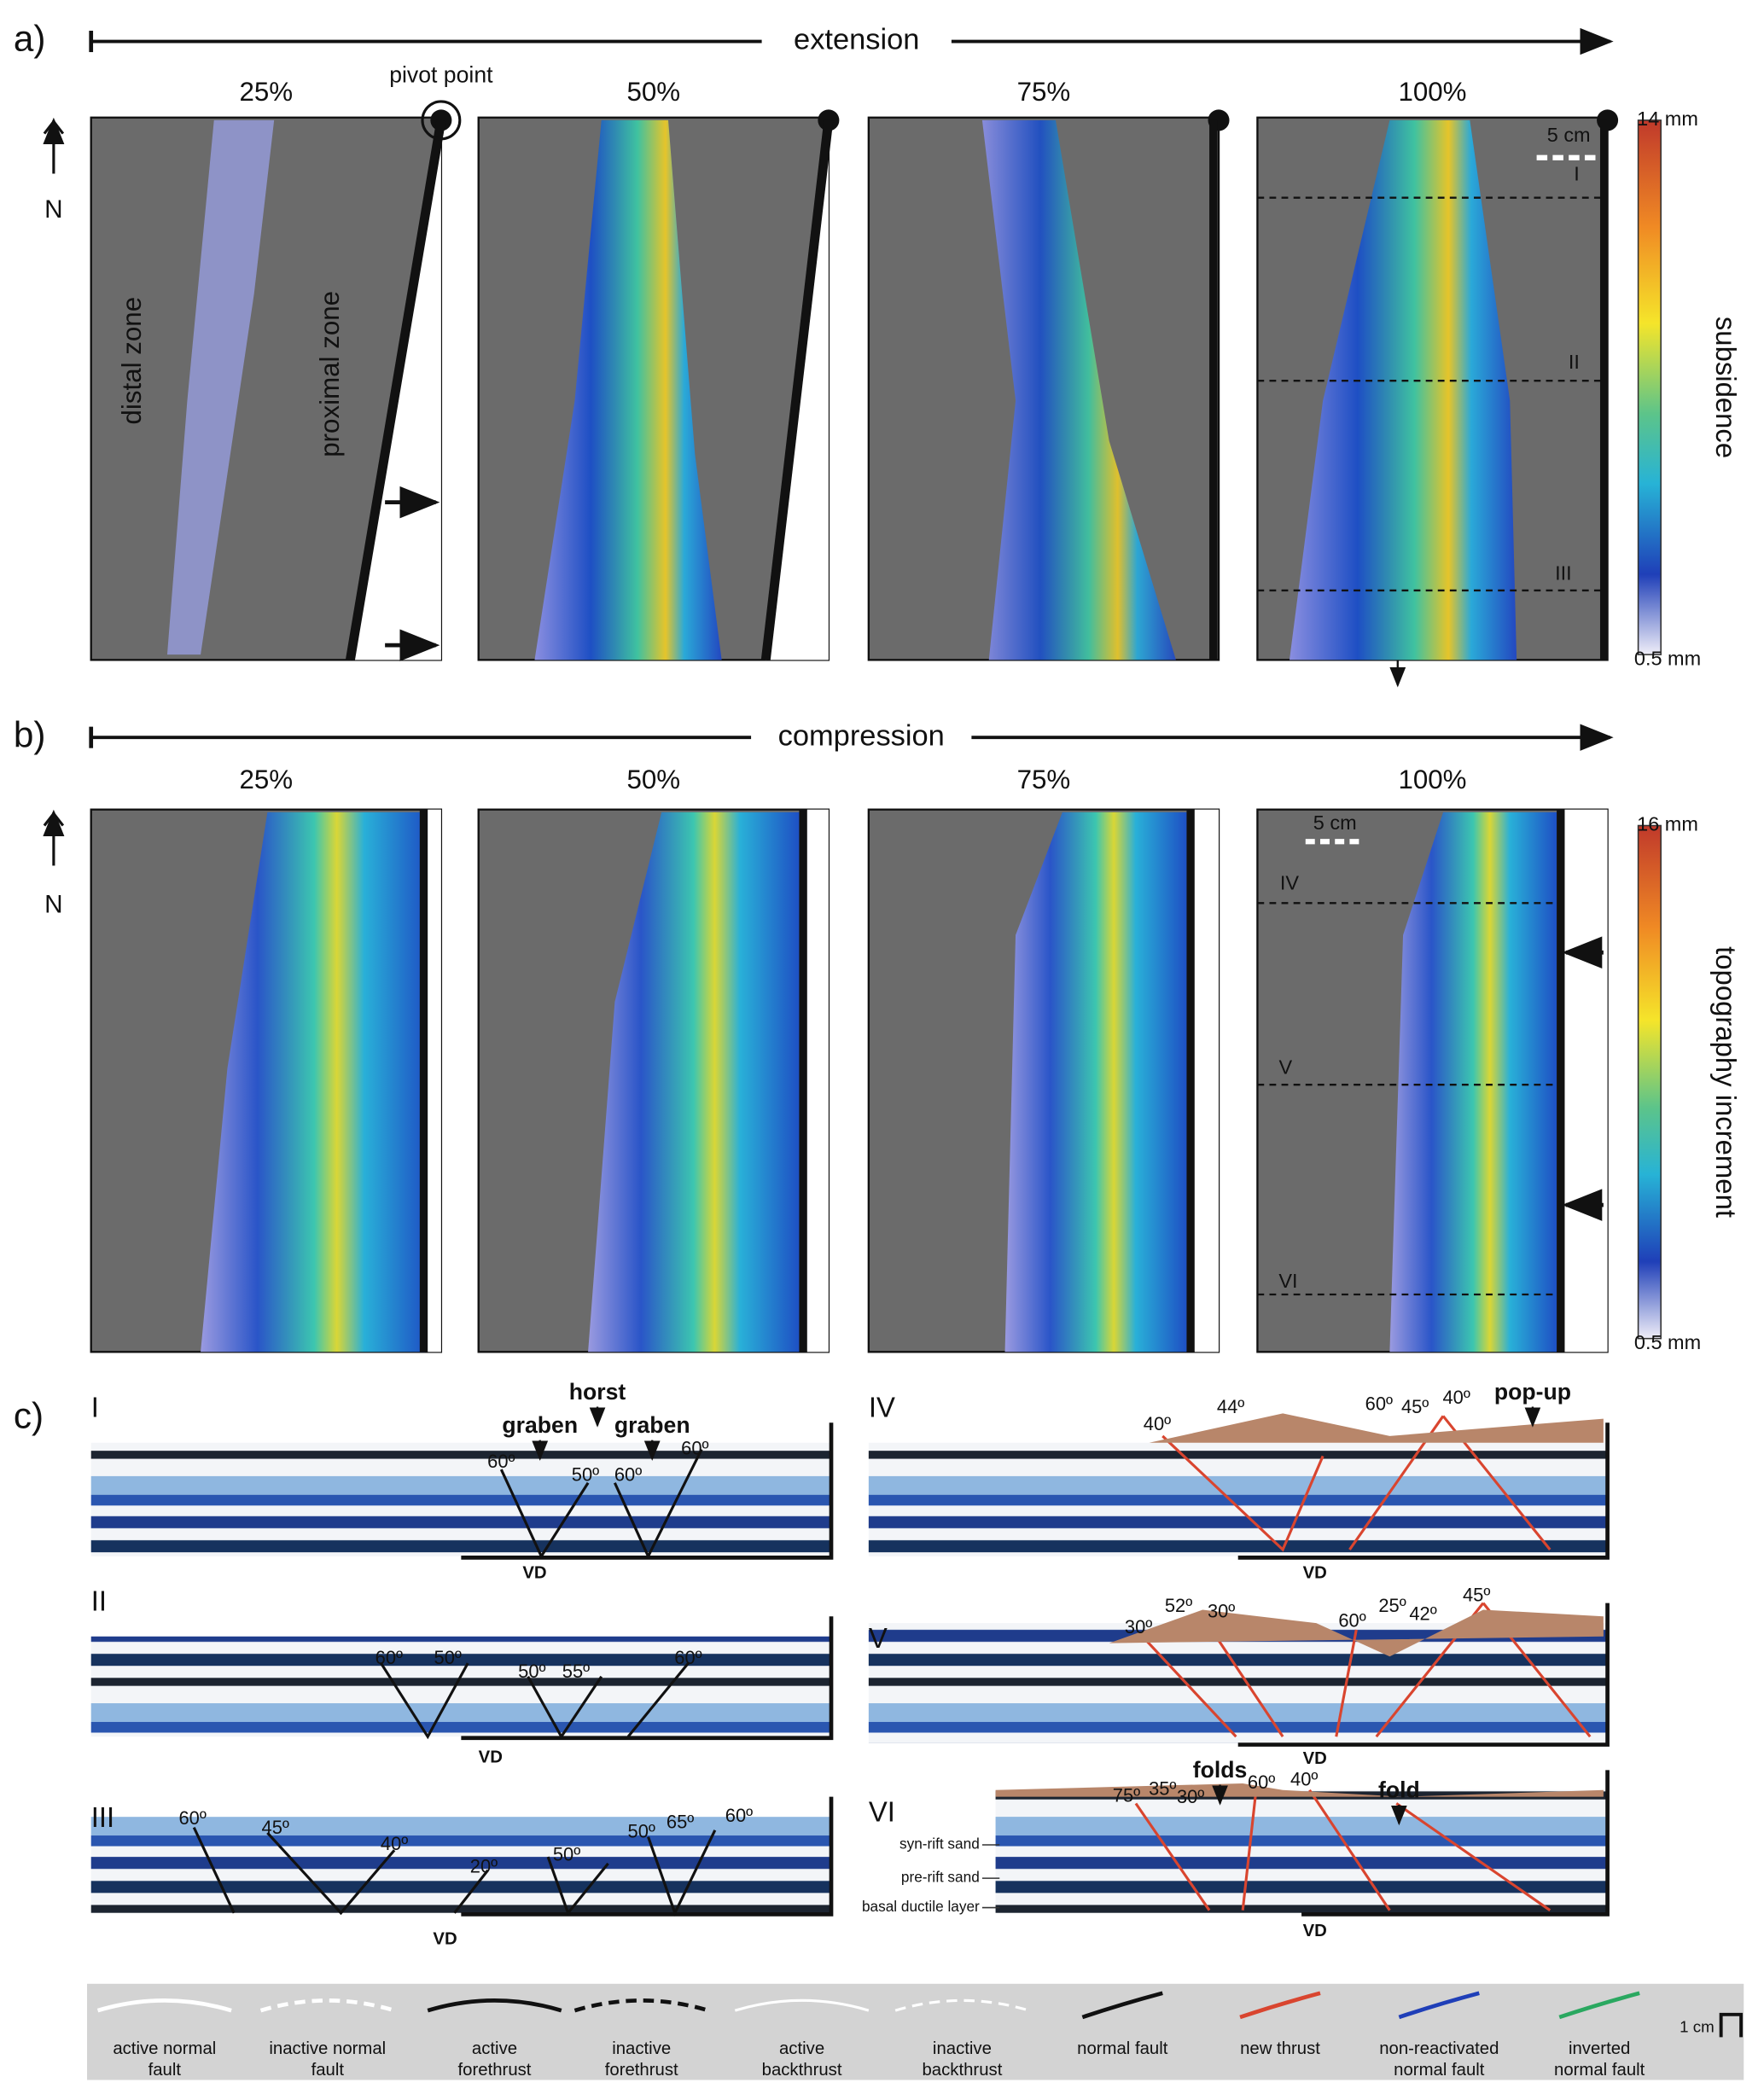 The image size is (1764, 2100). Describe the element at coordinates (1044, 780) in the screenshot. I see `stage-label: 75%` at that location.